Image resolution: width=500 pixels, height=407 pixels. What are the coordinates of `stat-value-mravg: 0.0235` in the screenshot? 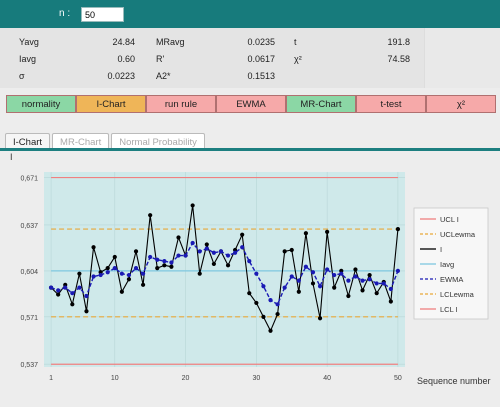 It's located at (261, 42).